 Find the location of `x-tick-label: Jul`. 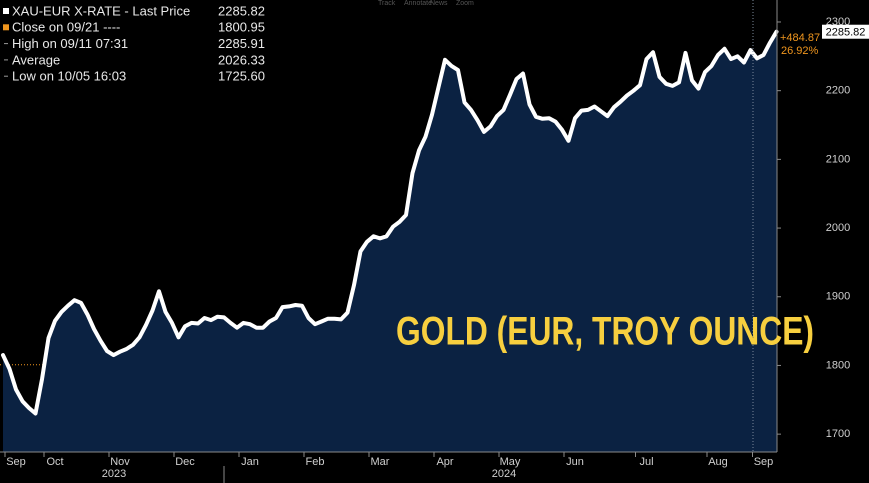

x-tick-label: Jul is located at coordinates (646, 462).